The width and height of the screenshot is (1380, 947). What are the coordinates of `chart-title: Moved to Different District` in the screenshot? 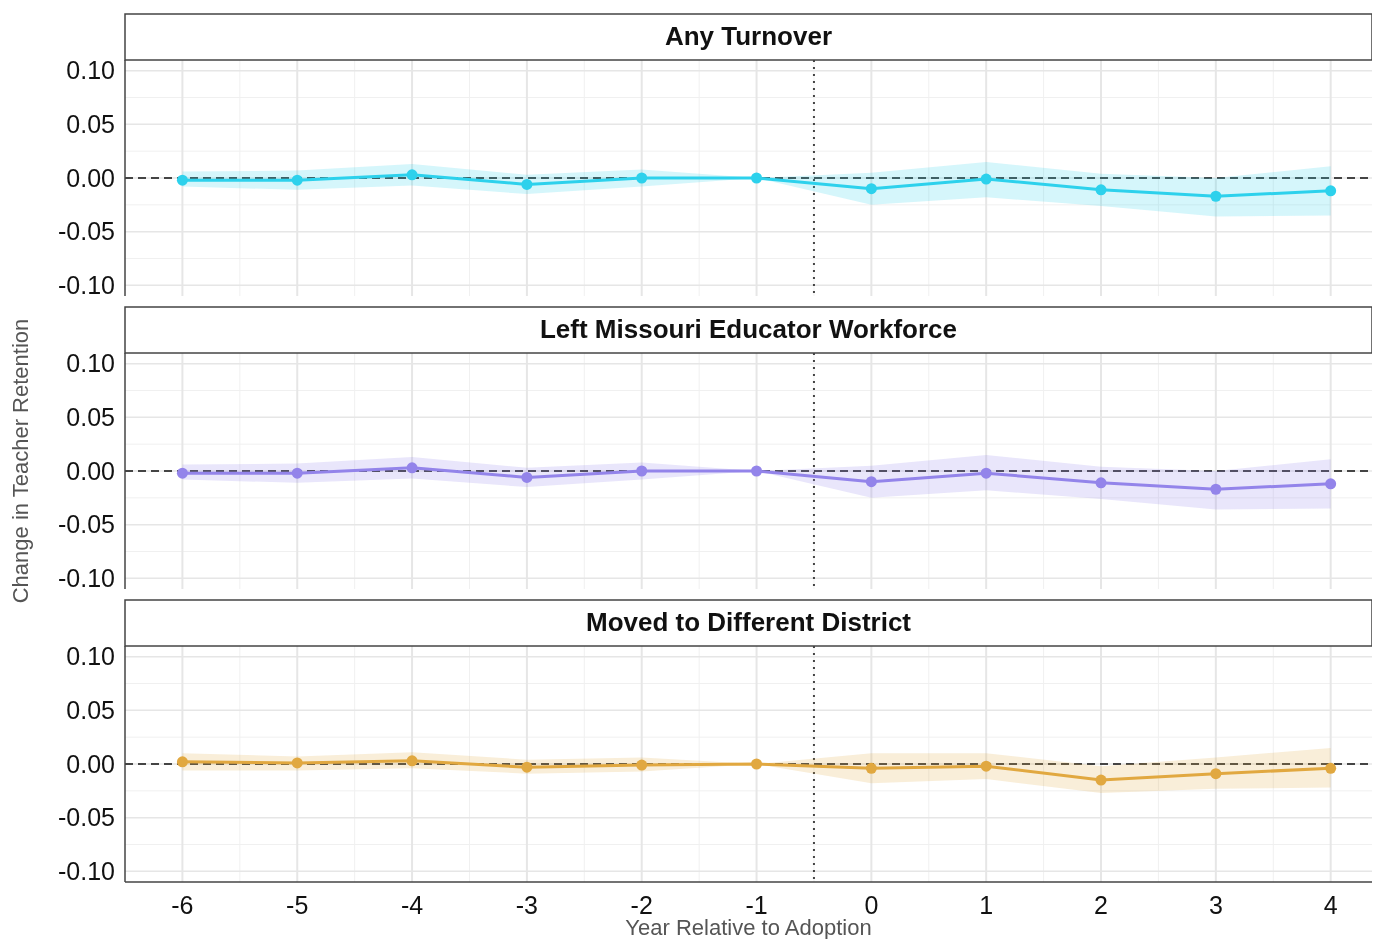 It's located at (748, 622).